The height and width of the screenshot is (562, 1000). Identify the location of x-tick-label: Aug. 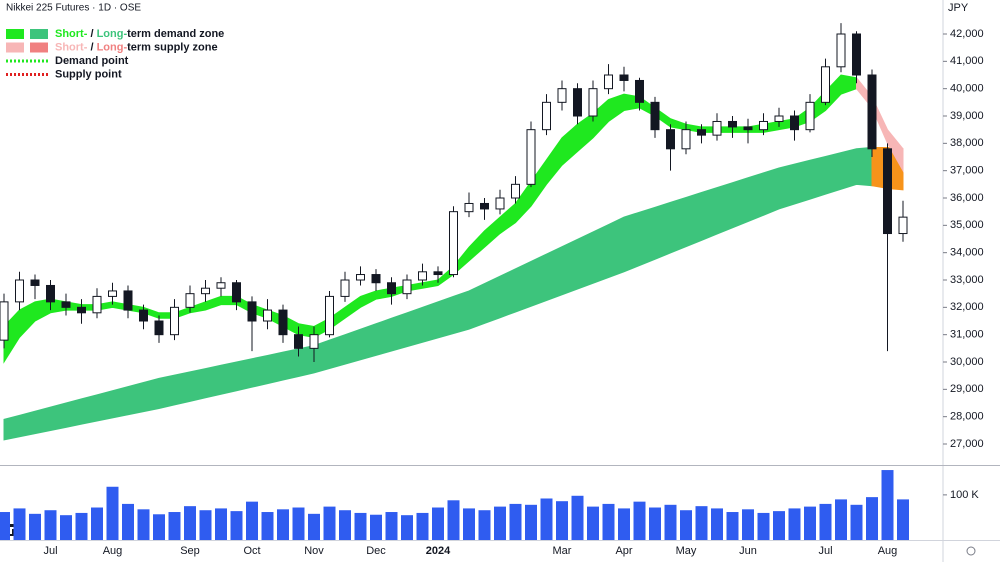
(113, 551).